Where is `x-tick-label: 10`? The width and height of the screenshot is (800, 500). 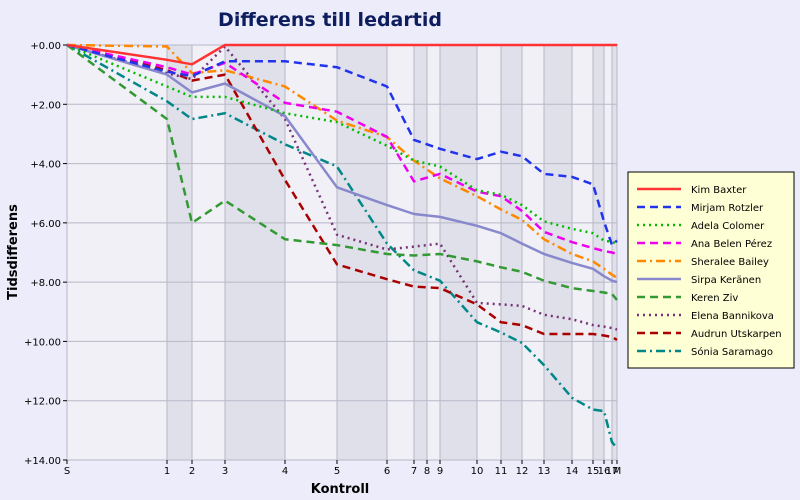 x-tick-label: 10 is located at coordinates (477, 471).